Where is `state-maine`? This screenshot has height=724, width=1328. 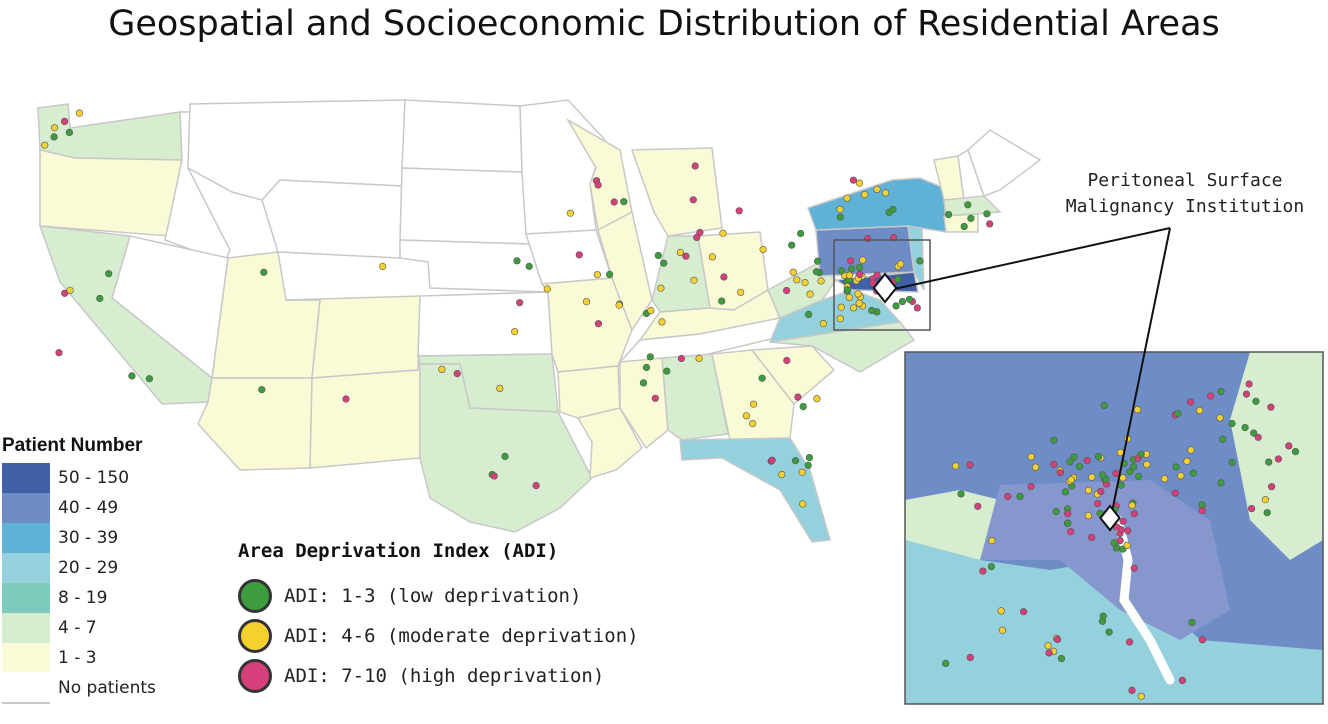
state-maine is located at coordinates (1004, 163).